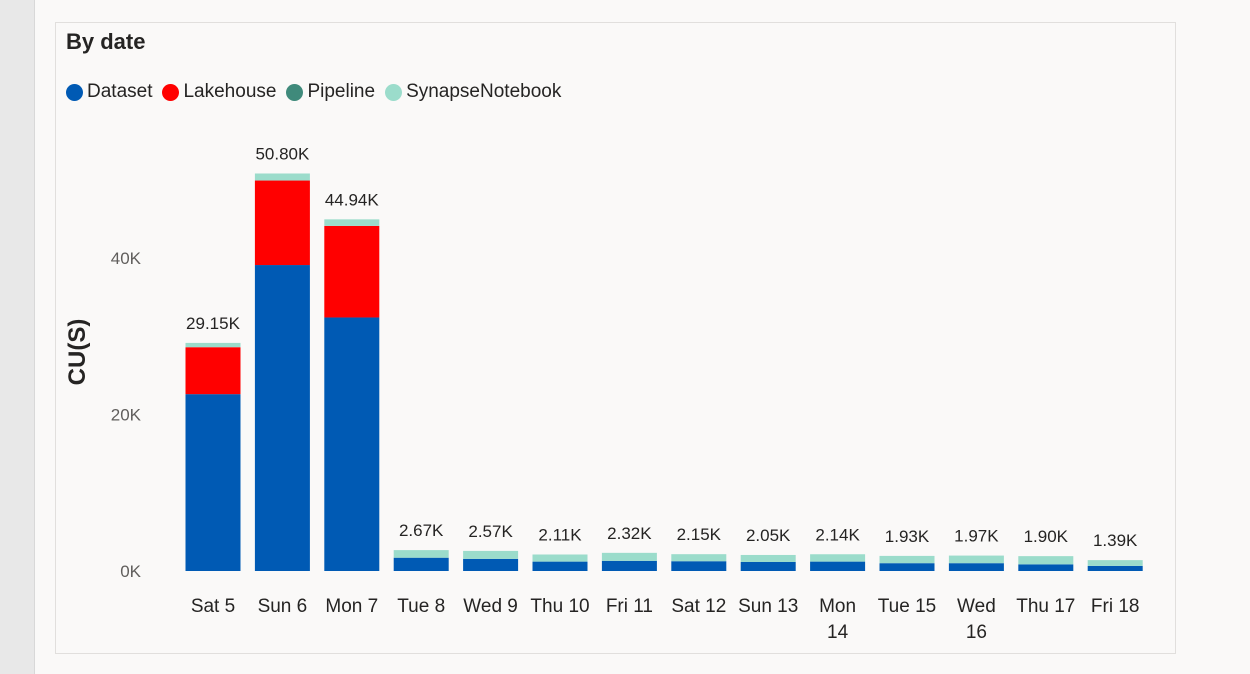 The height and width of the screenshot is (674, 1250). Describe the element at coordinates (490, 606) in the screenshot. I see `x-tick-label: Wed 9` at that location.